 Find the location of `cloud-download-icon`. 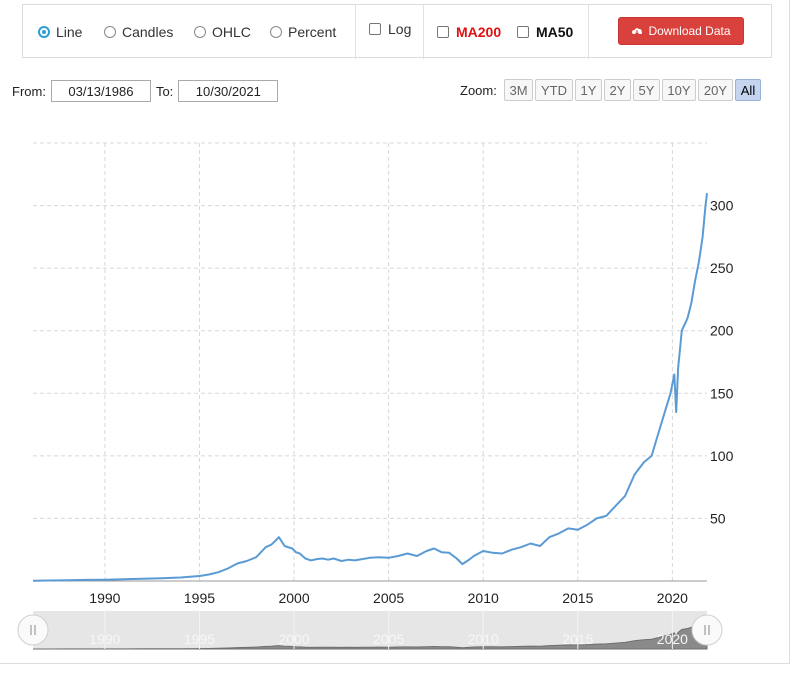

cloud-download-icon is located at coordinates (637, 32).